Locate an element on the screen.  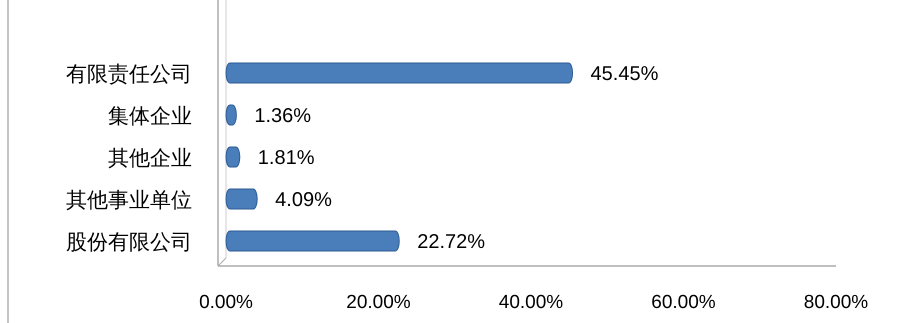
y-tick-label: 集体企业 is located at coordinates (150, 116).